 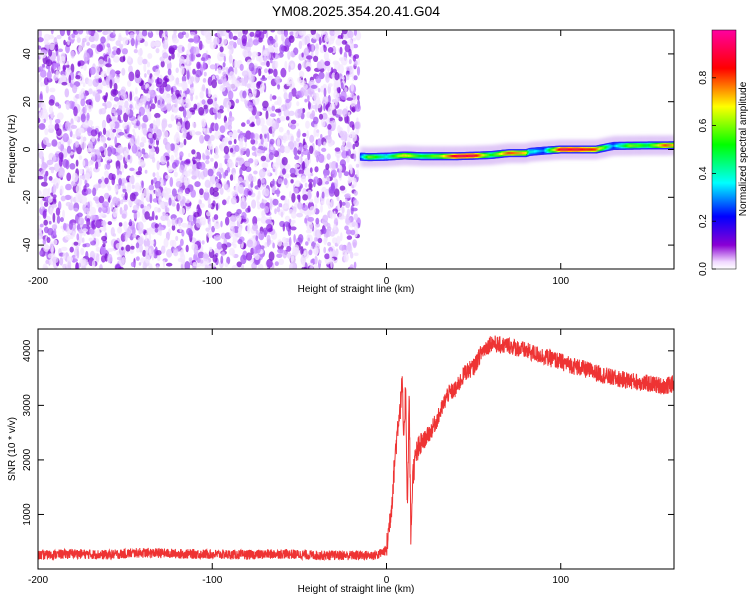 I want to click on chart-title: YM08.2025.354.20.41.G04, so click(x=356, y=11).